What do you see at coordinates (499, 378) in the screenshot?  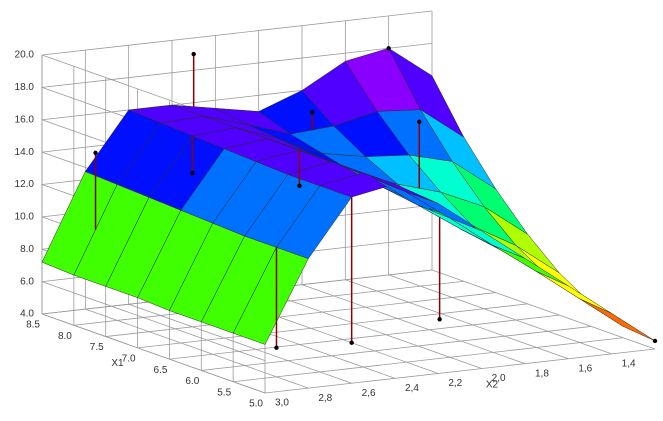 I see `x2-tick-label: 2,0` at bounding box center [499, 378].